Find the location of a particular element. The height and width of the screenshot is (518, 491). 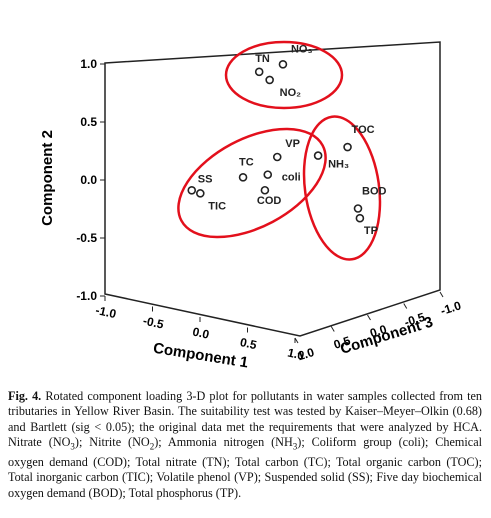

x-tick-label: 1.0 is located at coordinates (296, 353).